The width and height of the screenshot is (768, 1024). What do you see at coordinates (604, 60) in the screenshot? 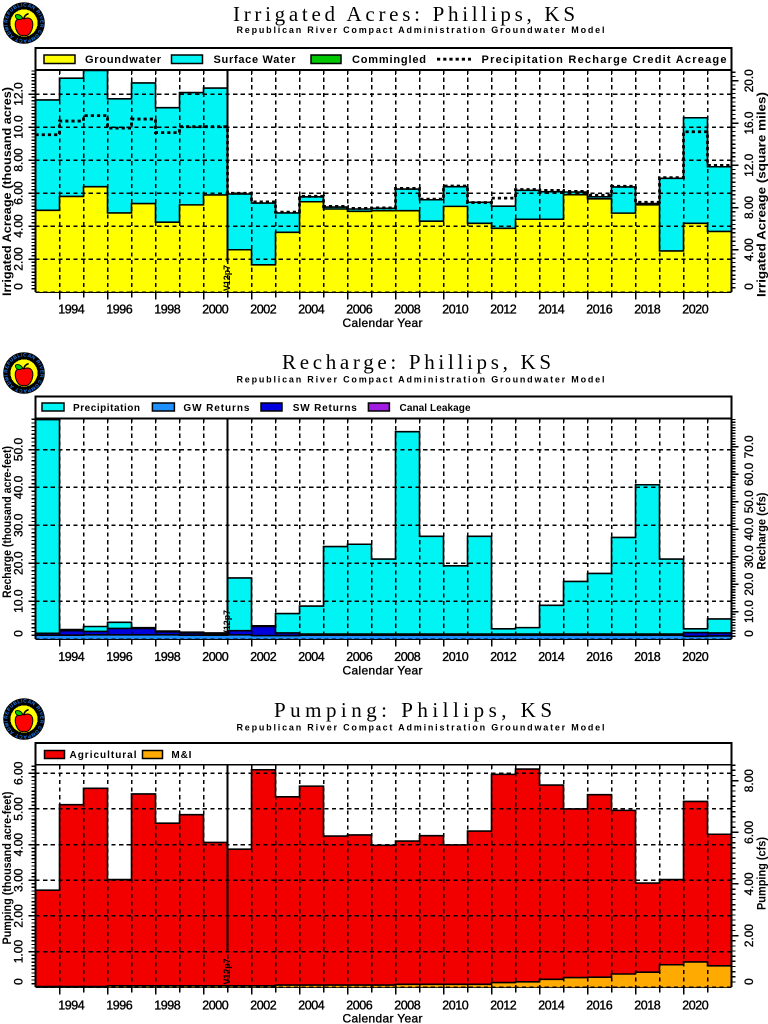
I see `svg-text:Precipitation Recharge Credit: Precipitation Recharge Credit Acreage` at bounding box center [604, 60].